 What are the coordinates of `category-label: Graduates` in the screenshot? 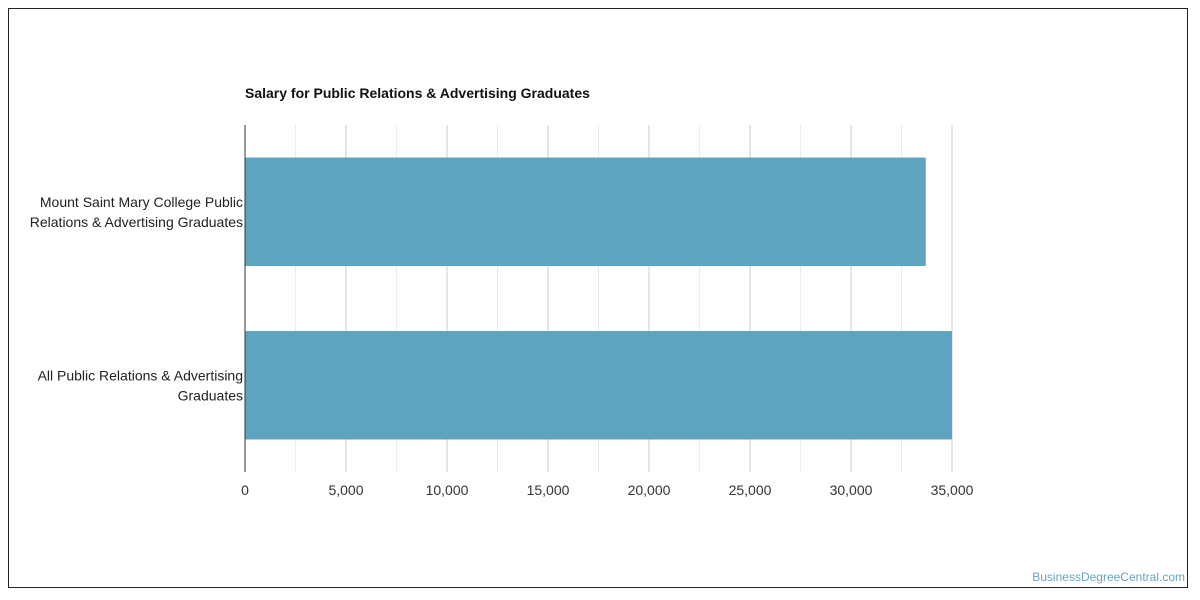 It's located at (210, 395).